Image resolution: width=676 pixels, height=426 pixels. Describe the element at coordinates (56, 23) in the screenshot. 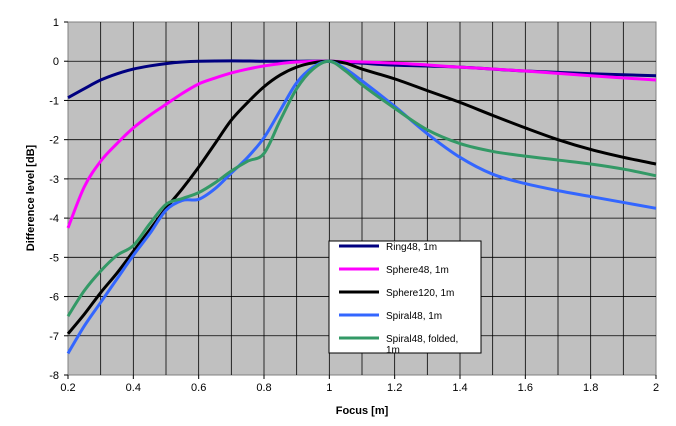

I see `y-tick-label: 1` at that location.